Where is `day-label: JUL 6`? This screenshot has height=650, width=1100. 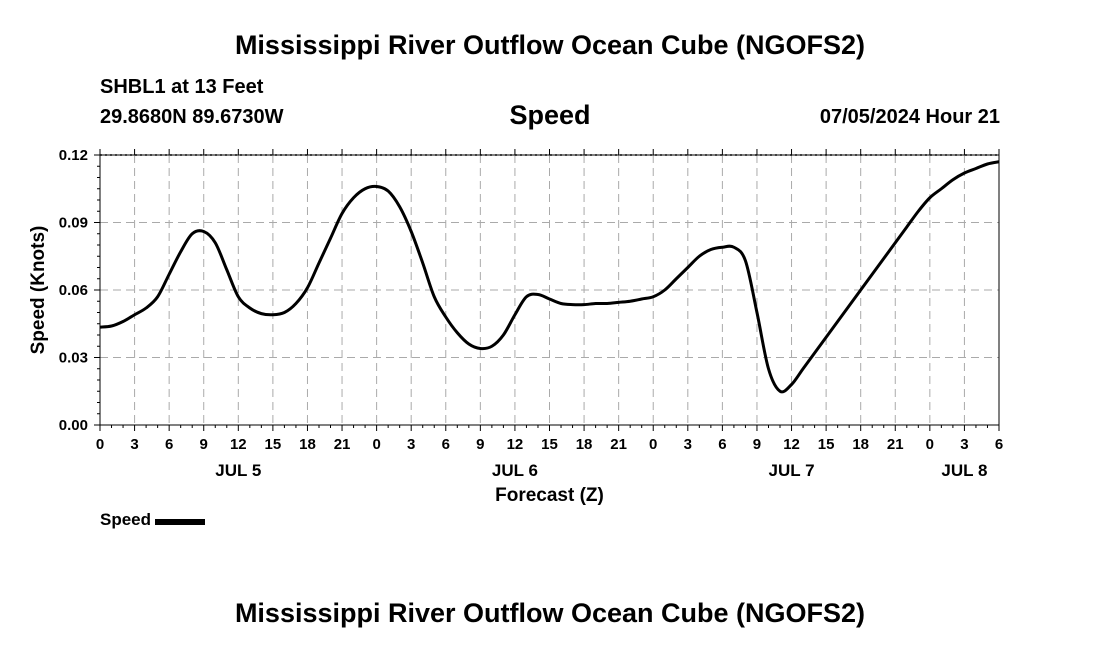
day-label: JUL 6 is located at coordinates (515, 470).